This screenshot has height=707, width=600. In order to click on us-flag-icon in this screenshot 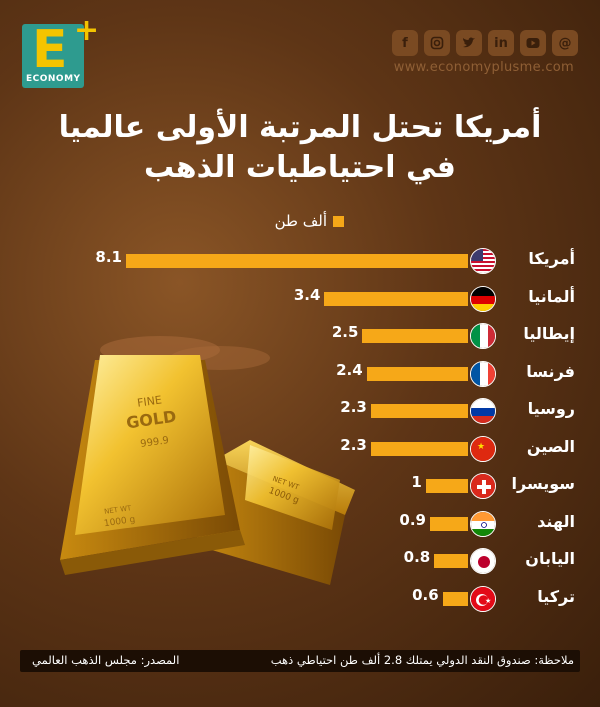, I will do `click(483, 261)`.